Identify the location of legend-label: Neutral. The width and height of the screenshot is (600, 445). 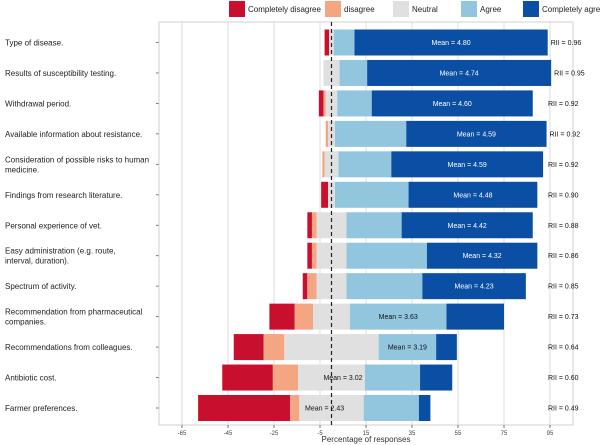
(425, 9).